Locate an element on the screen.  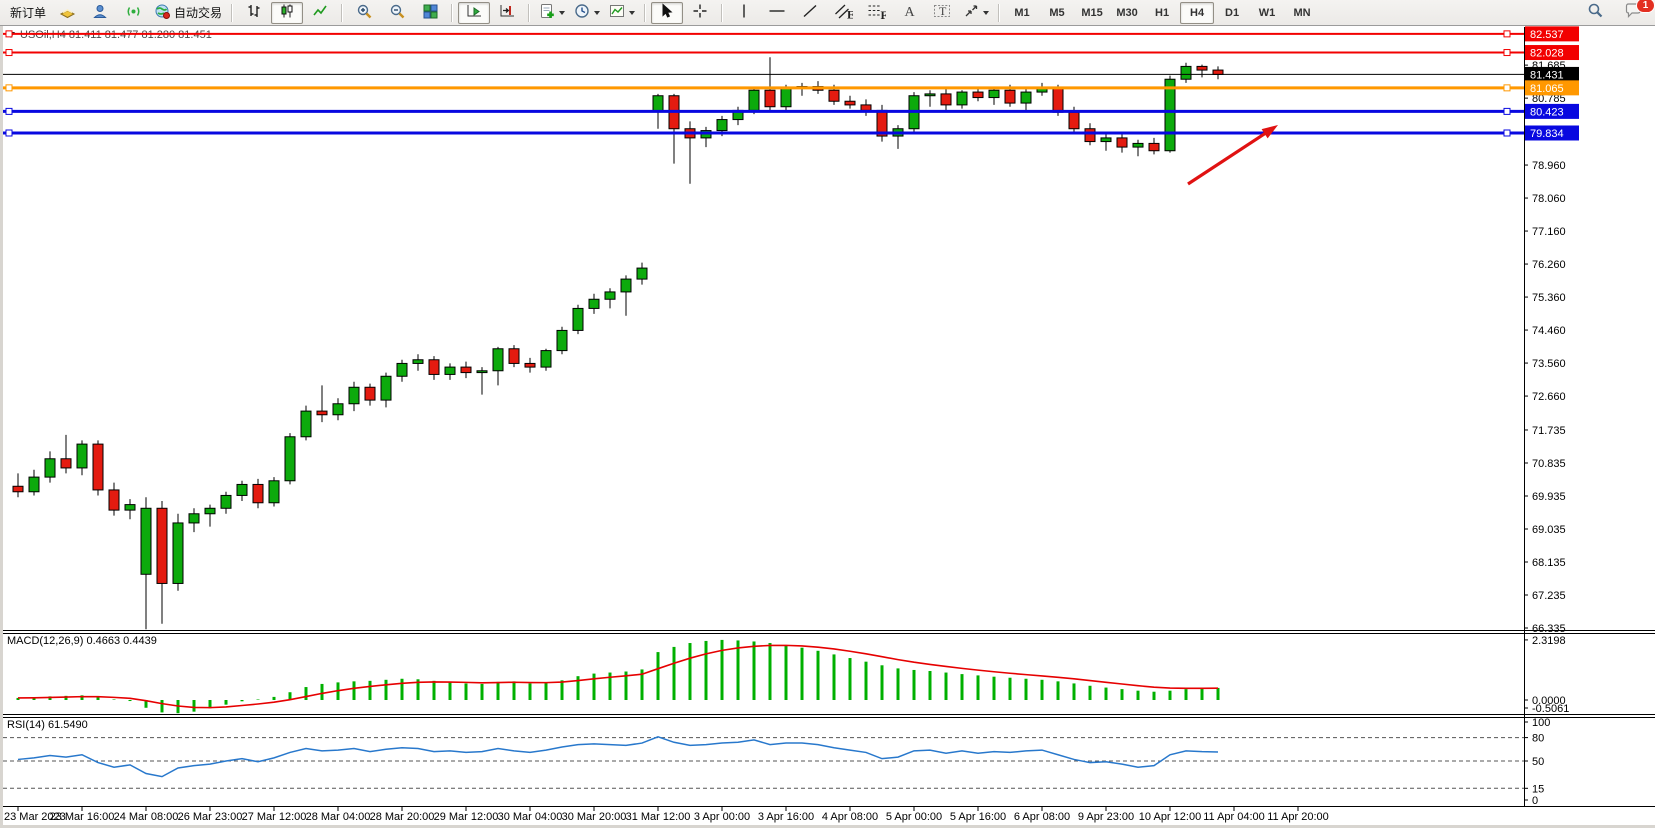
chart-shift-button is located at coordinates (507, 13).